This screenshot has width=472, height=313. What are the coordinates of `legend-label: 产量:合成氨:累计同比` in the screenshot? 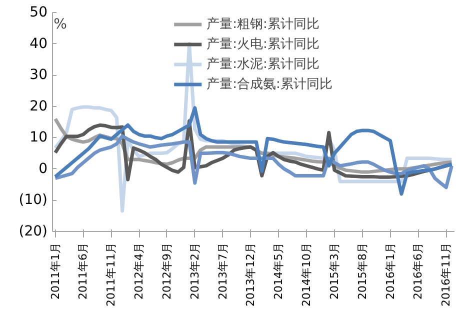 It's located at (269, 84).